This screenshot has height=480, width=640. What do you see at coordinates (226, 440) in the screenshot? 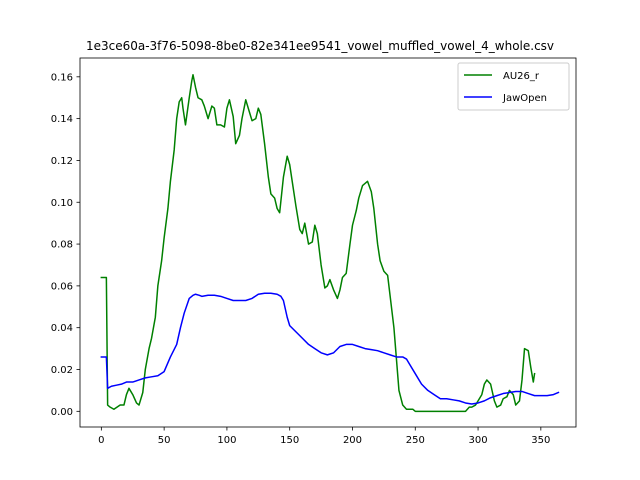
I see `x-tick-label: 100` at bounding box center [226, 440].